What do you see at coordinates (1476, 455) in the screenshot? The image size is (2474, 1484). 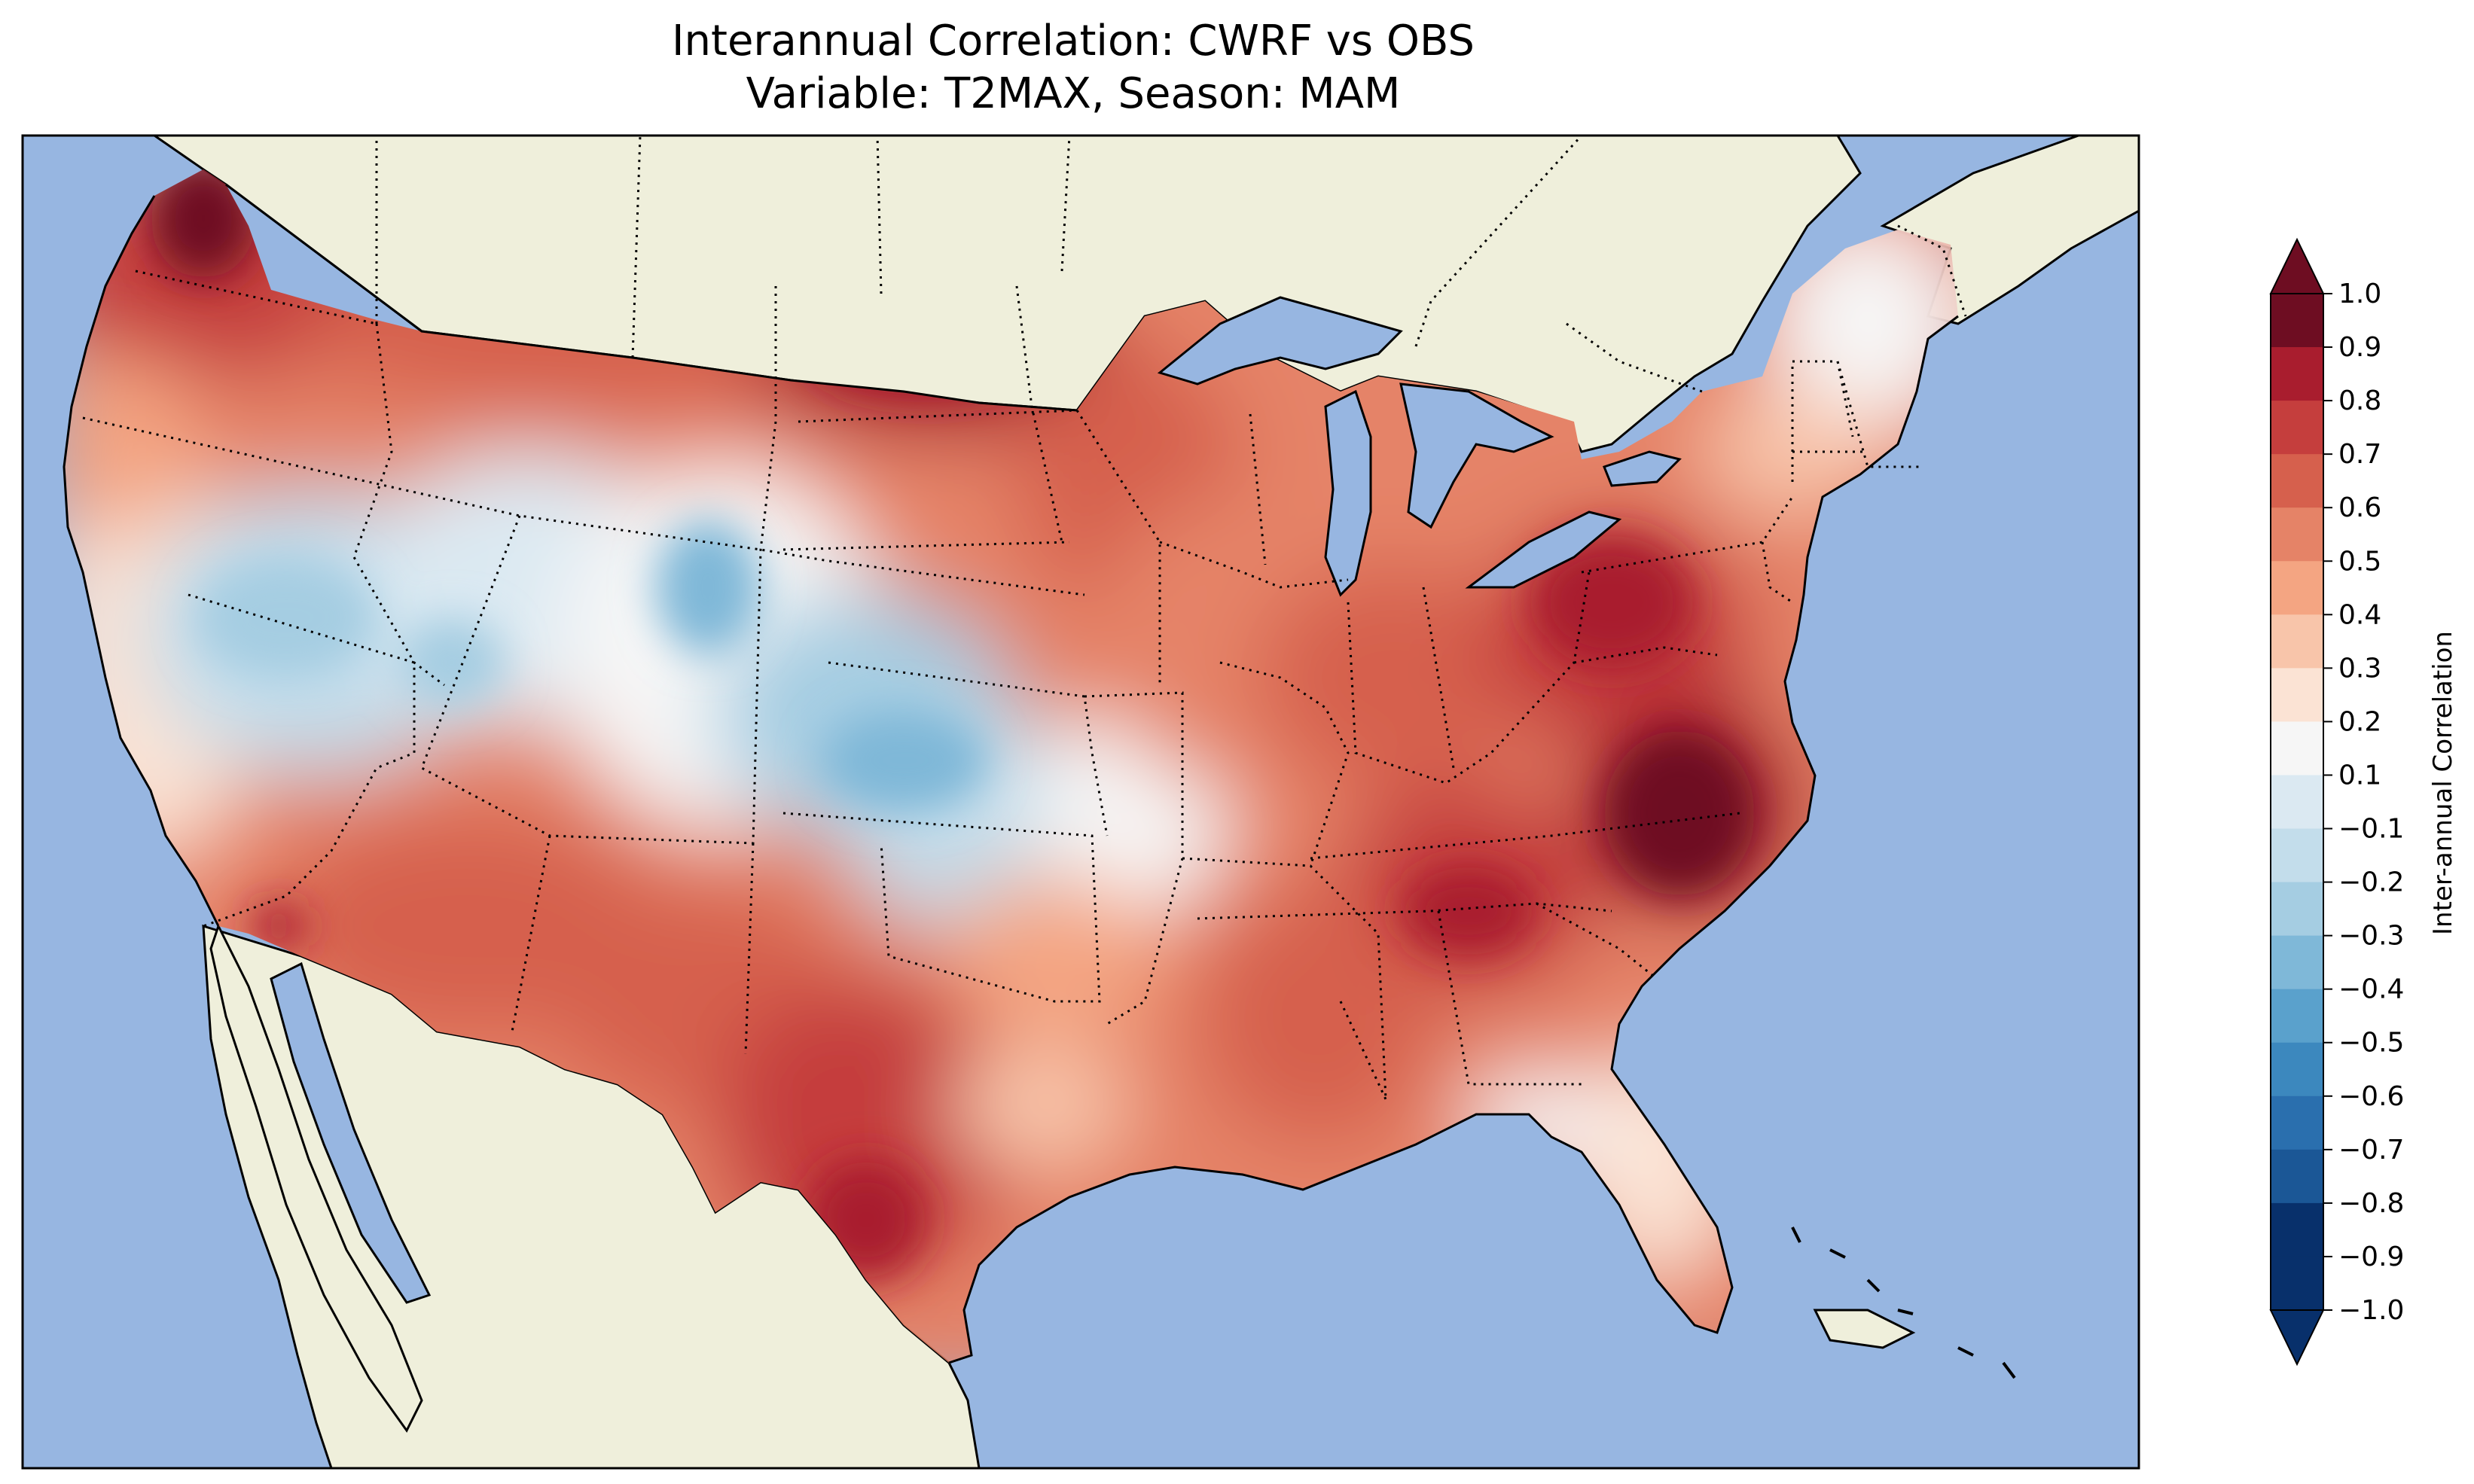 I see `lake-huron` at bounding box center [1476, 455].